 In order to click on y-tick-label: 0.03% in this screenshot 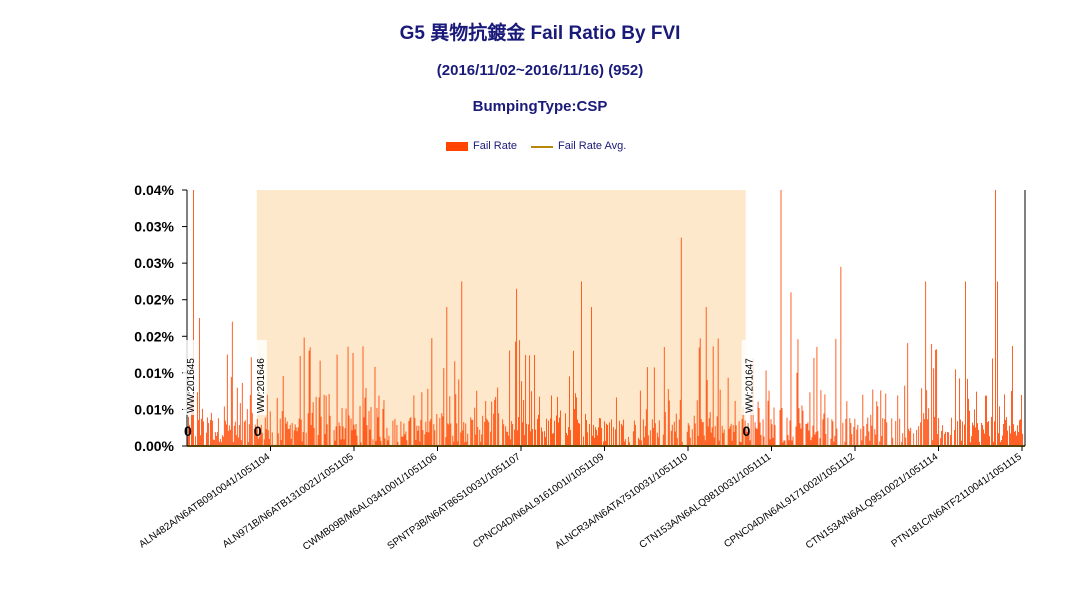, I will do `click(154, 263)`.